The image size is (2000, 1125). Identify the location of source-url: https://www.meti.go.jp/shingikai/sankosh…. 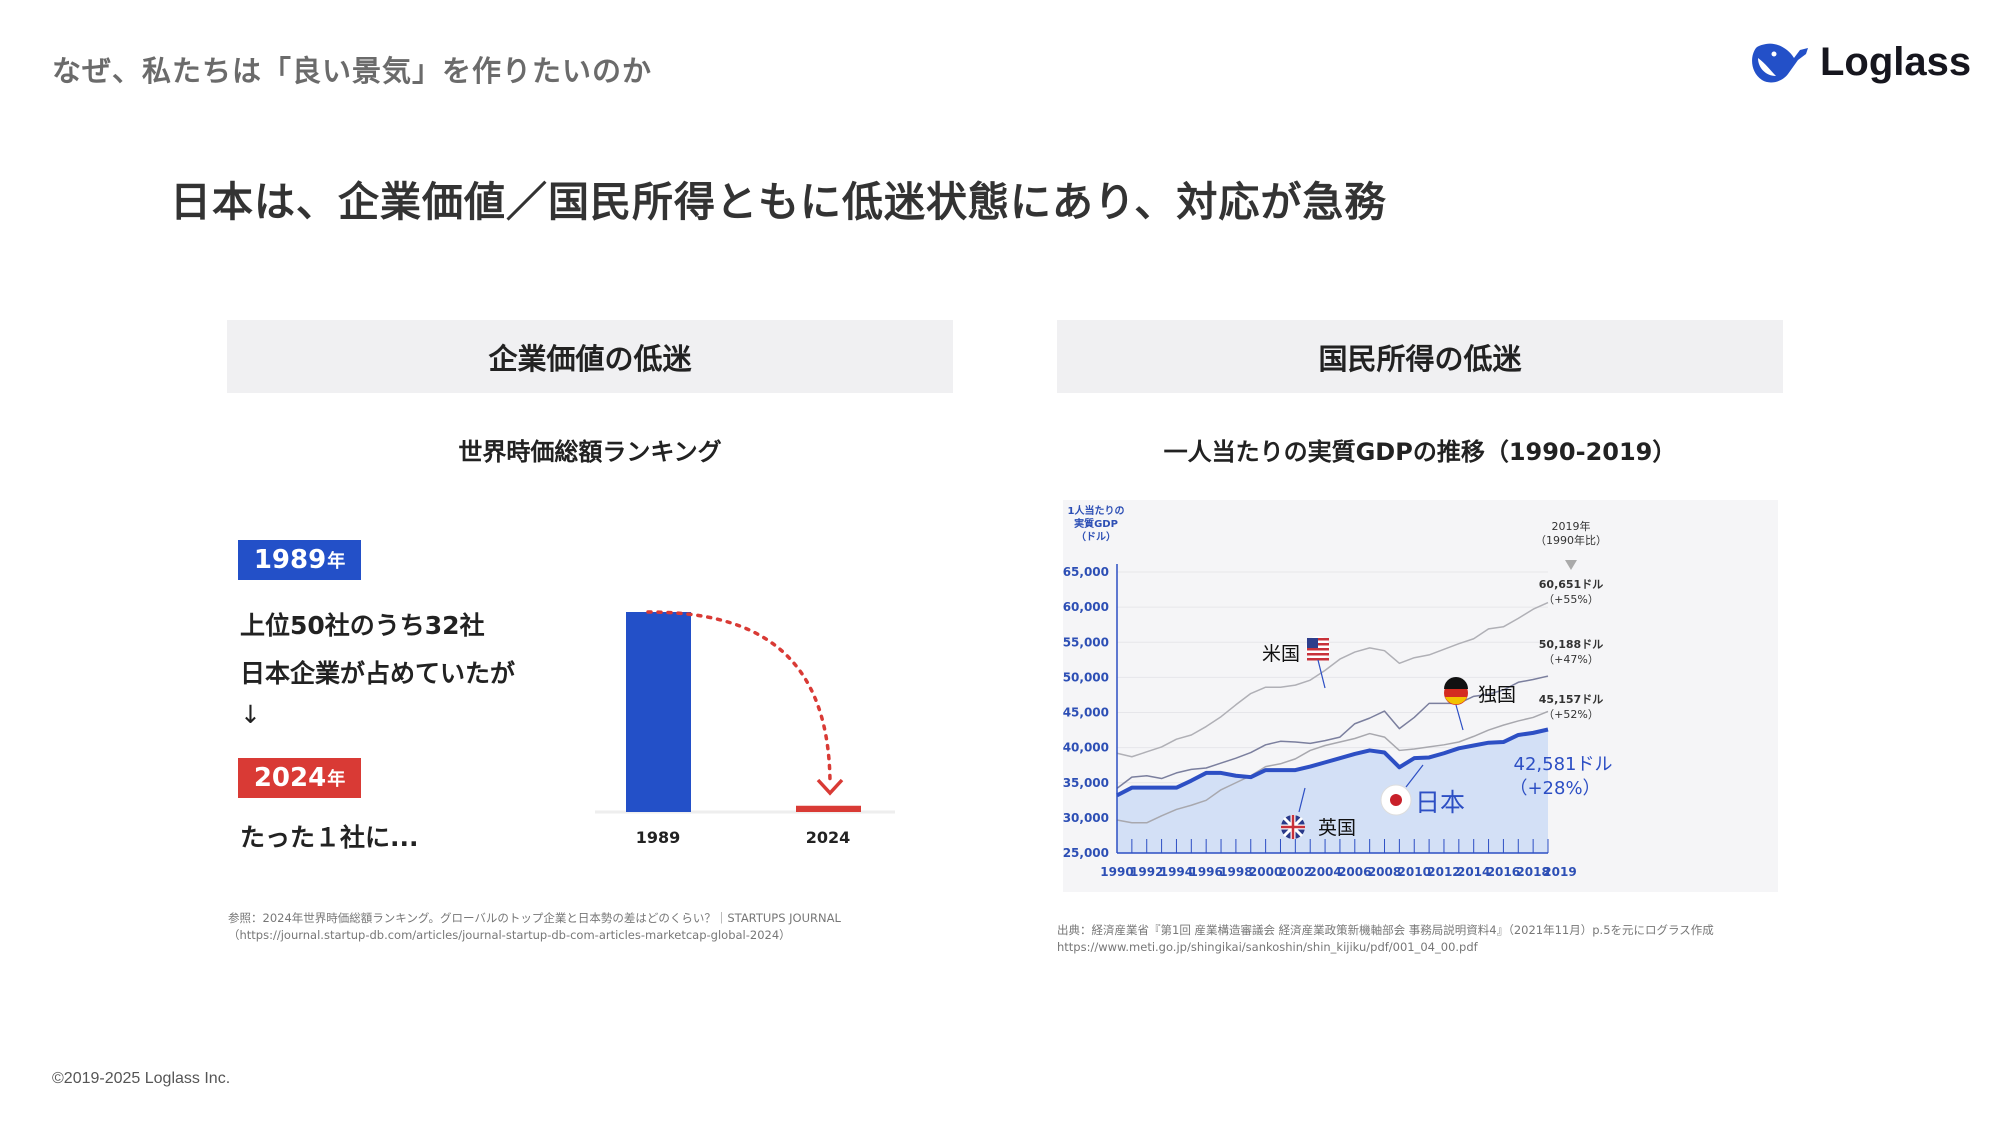
(1267, 947).